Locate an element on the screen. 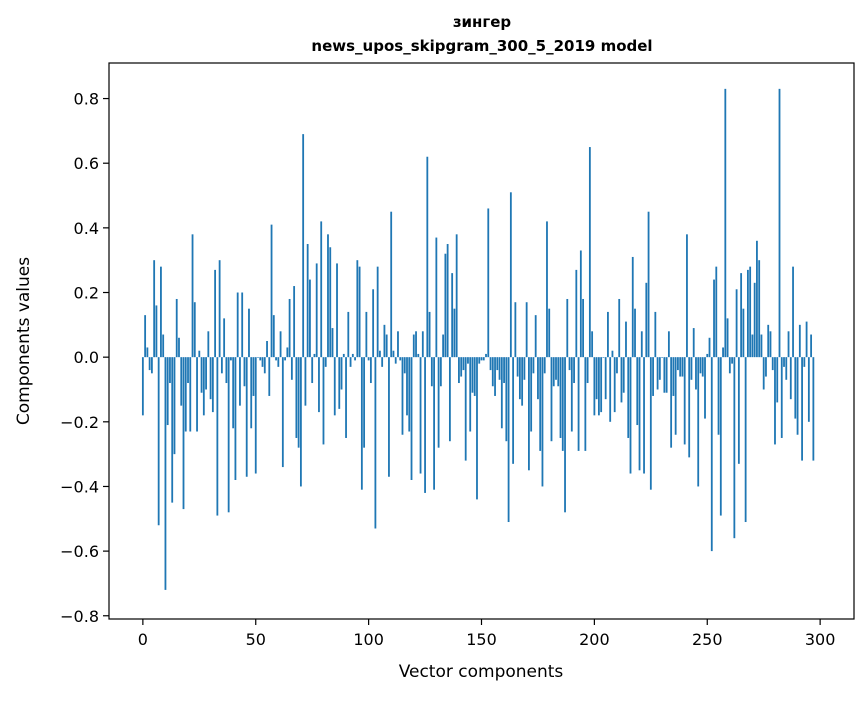  y-tick-label: 0.2 is located at coordinates (86, 293).